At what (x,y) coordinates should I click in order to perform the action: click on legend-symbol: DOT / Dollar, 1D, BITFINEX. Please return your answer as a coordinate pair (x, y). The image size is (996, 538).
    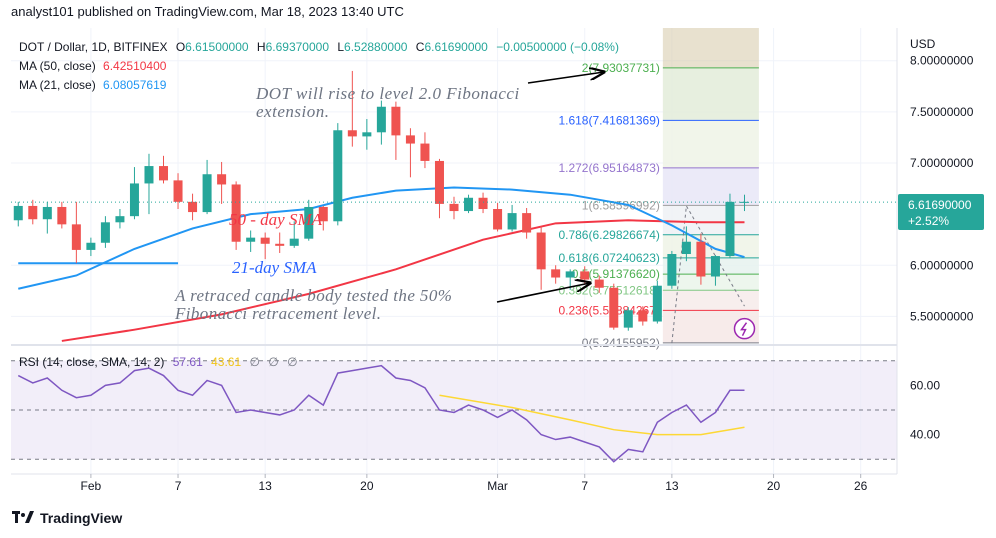
    Looking at the image, I should click on (93, 47).